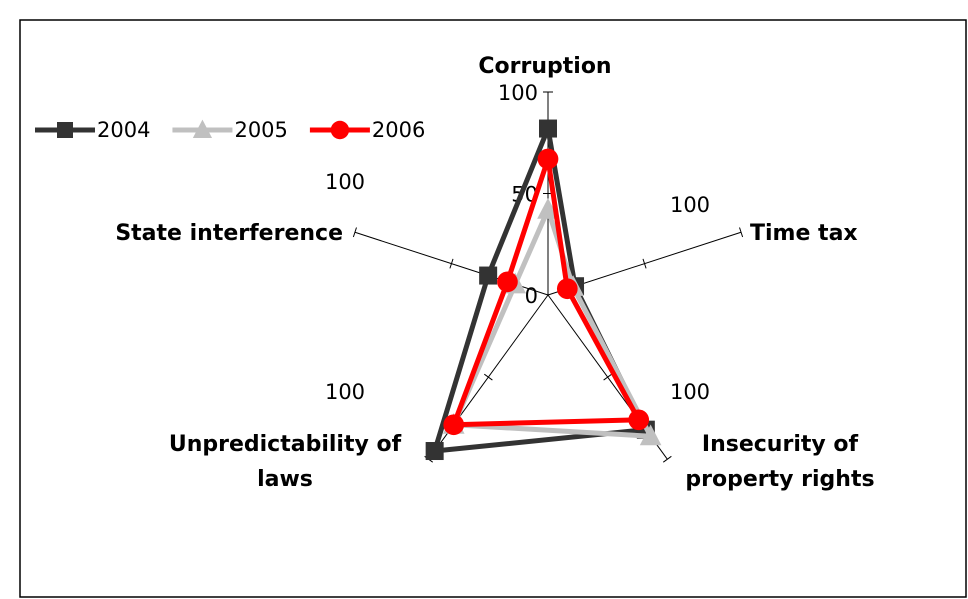 The height and width of the screenshot is (599, 968). Describe the element at coordinates (779, 462) in the screenshot. I see `category-label: Insecurity of property rights` at that location.